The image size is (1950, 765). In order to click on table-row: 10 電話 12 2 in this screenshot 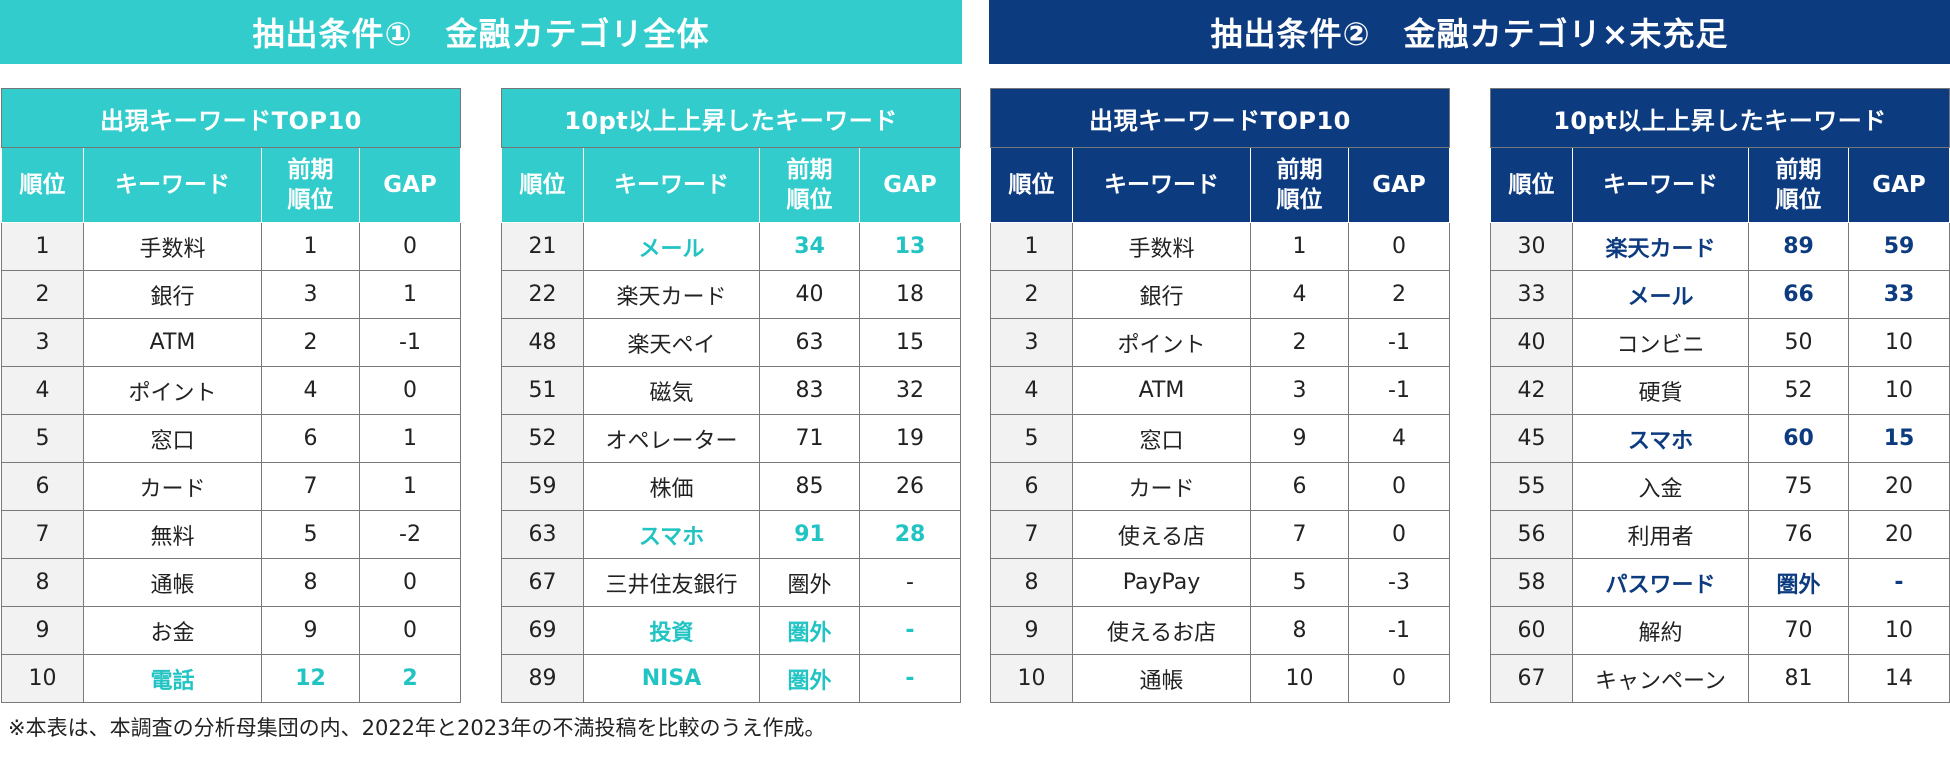, I will do `click(231, 678)`.